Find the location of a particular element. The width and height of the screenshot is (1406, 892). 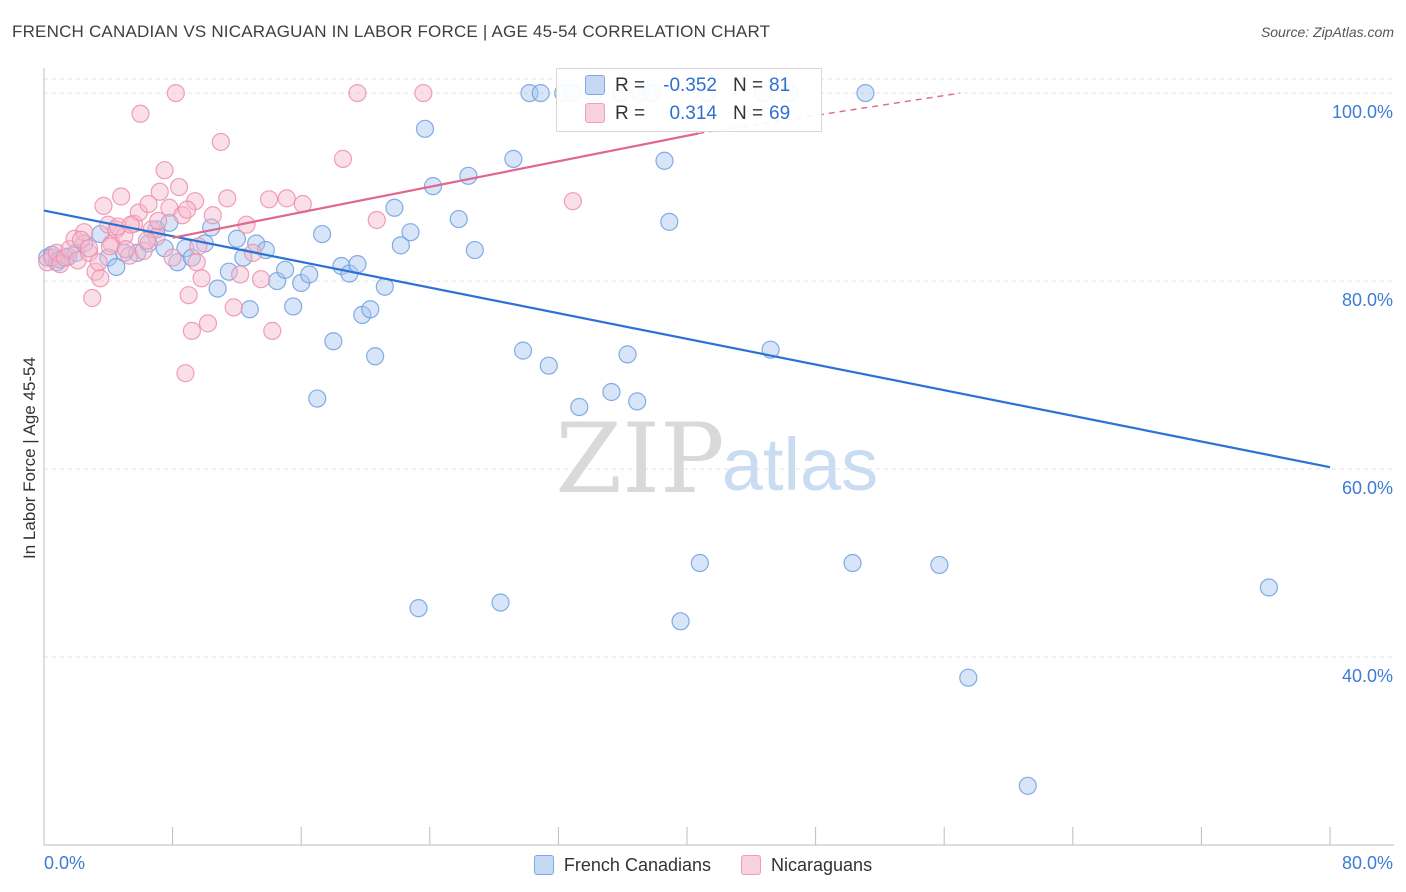

x-tick-label: 80.0% is located at coordinates (1367, 863).